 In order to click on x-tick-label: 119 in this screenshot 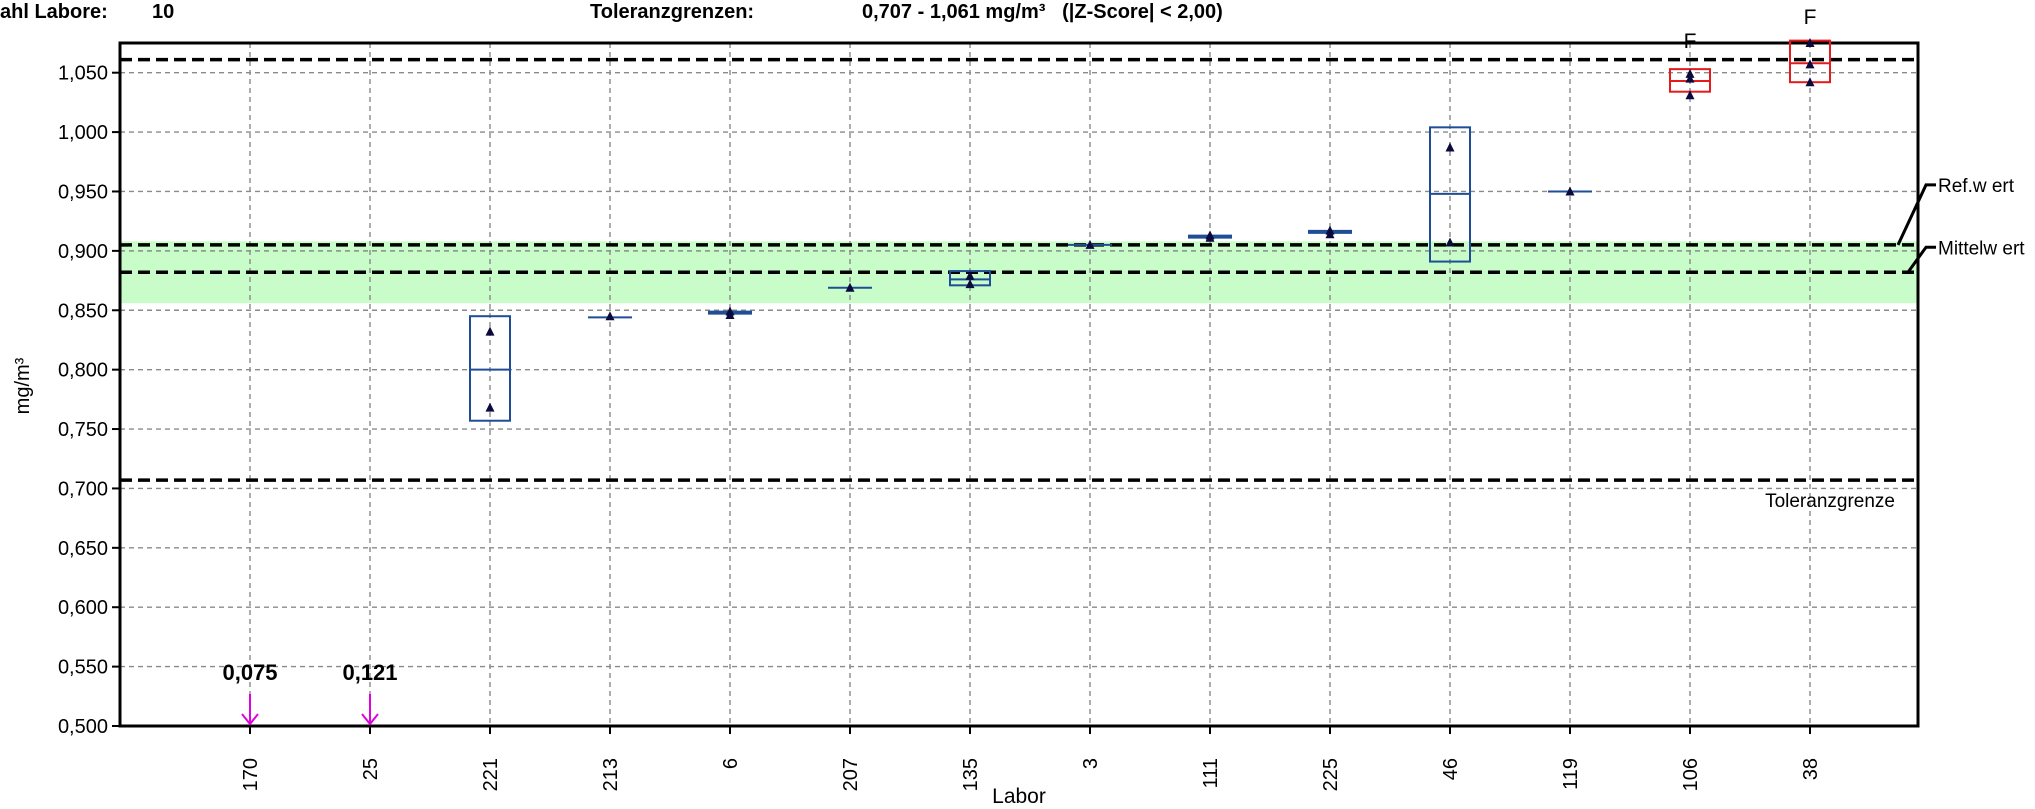, I will do `click(1571, 774)`.